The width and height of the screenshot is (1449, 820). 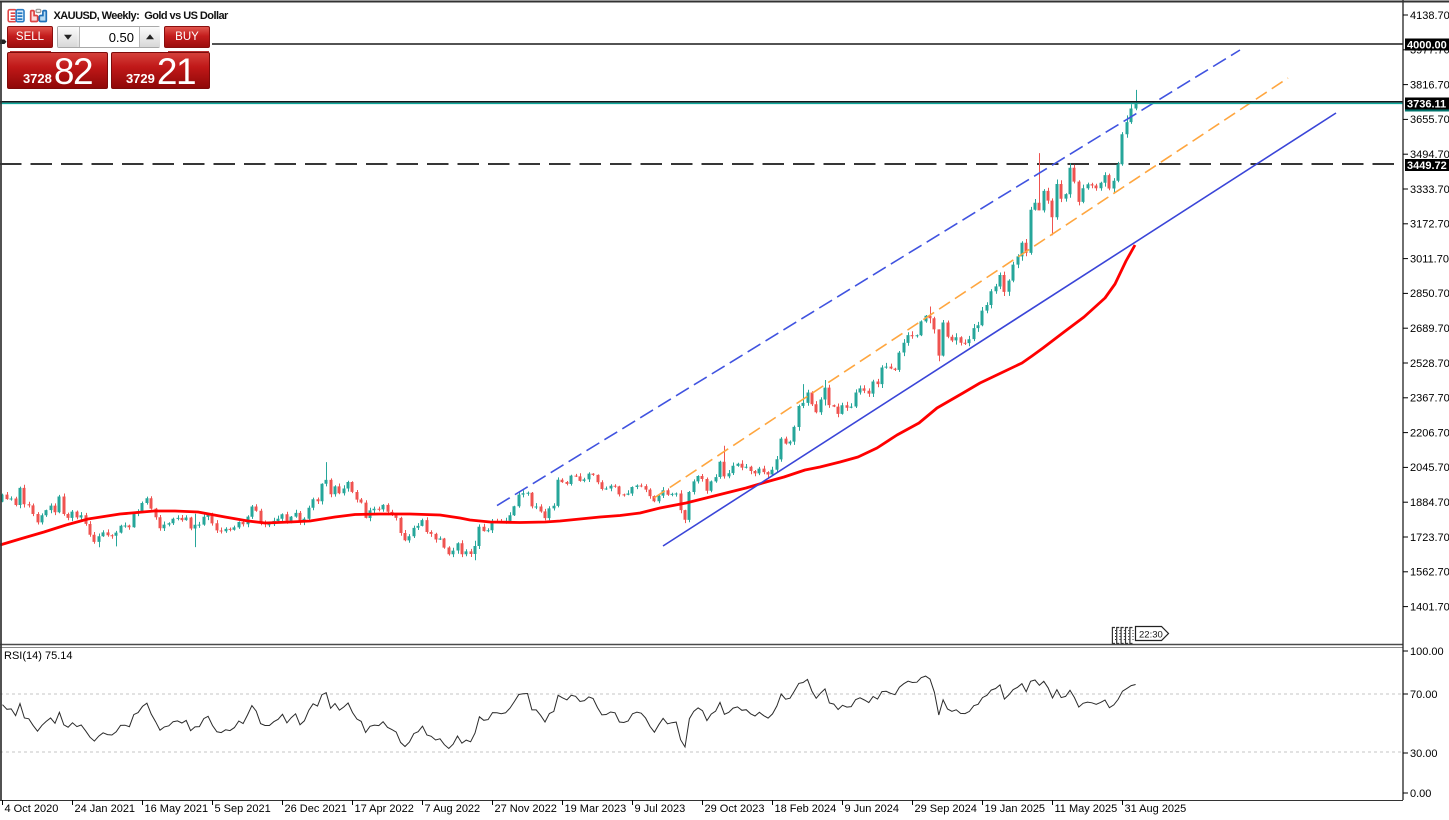 What do you see at coordinates (946, 809) in the screenshot?
I see `svg-text: 29 Sep 2024` at bounding box center [946, 809].